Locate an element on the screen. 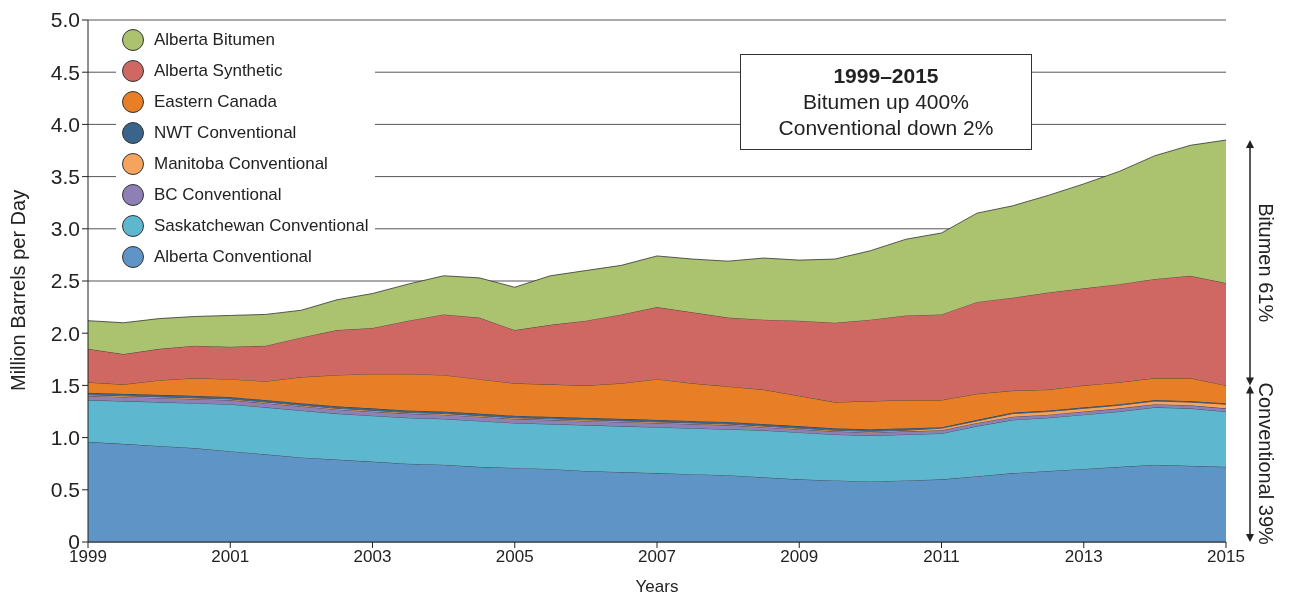 The image size is (1297, 611). text: Conventional 39% is located at coordinates (1265, 464).